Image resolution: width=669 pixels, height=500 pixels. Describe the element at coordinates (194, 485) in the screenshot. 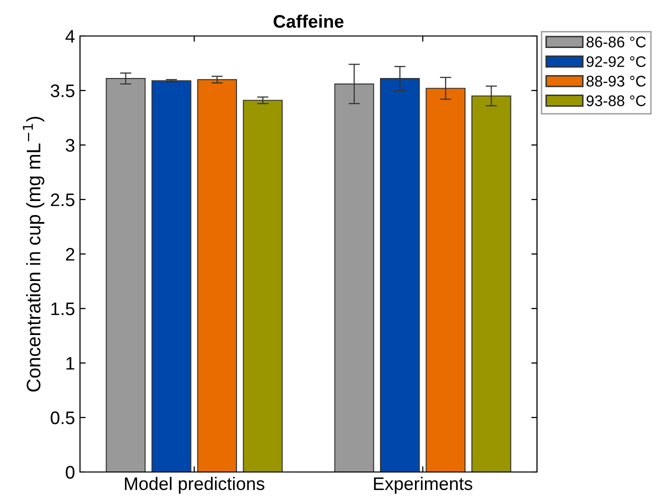

I see `x-tick-label: Model predictions` at that location.